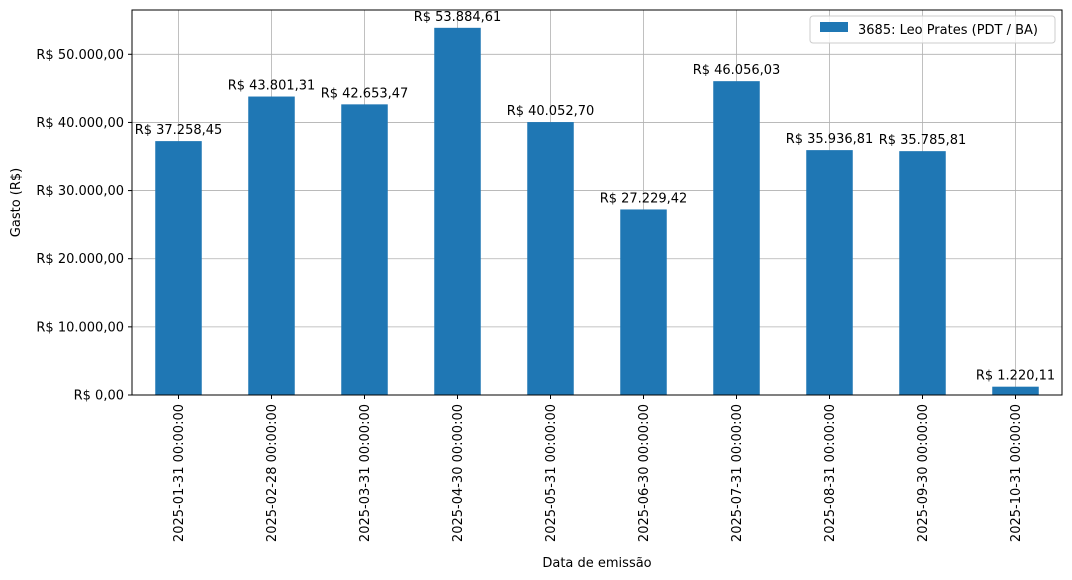 Image resolution: width=1072 pixels, height=580 pixels. Describe the element at coordinates (923, 140) in the screenshot. I see `bar-value-label: R$ 35.785,81` at that location.